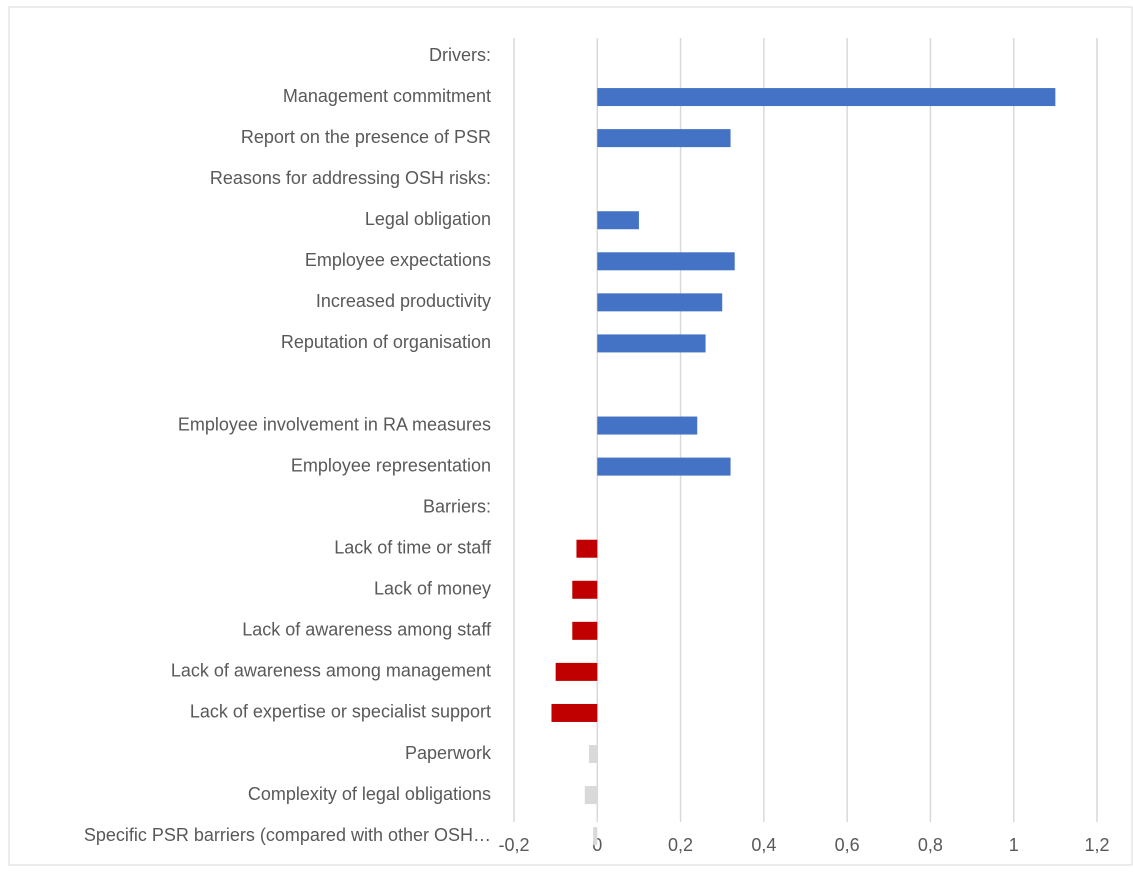  What do you see at coordinates (763, 845) in the screenshot?
I see `x-tick-label: 0,4` at bounding box center [763, 845].